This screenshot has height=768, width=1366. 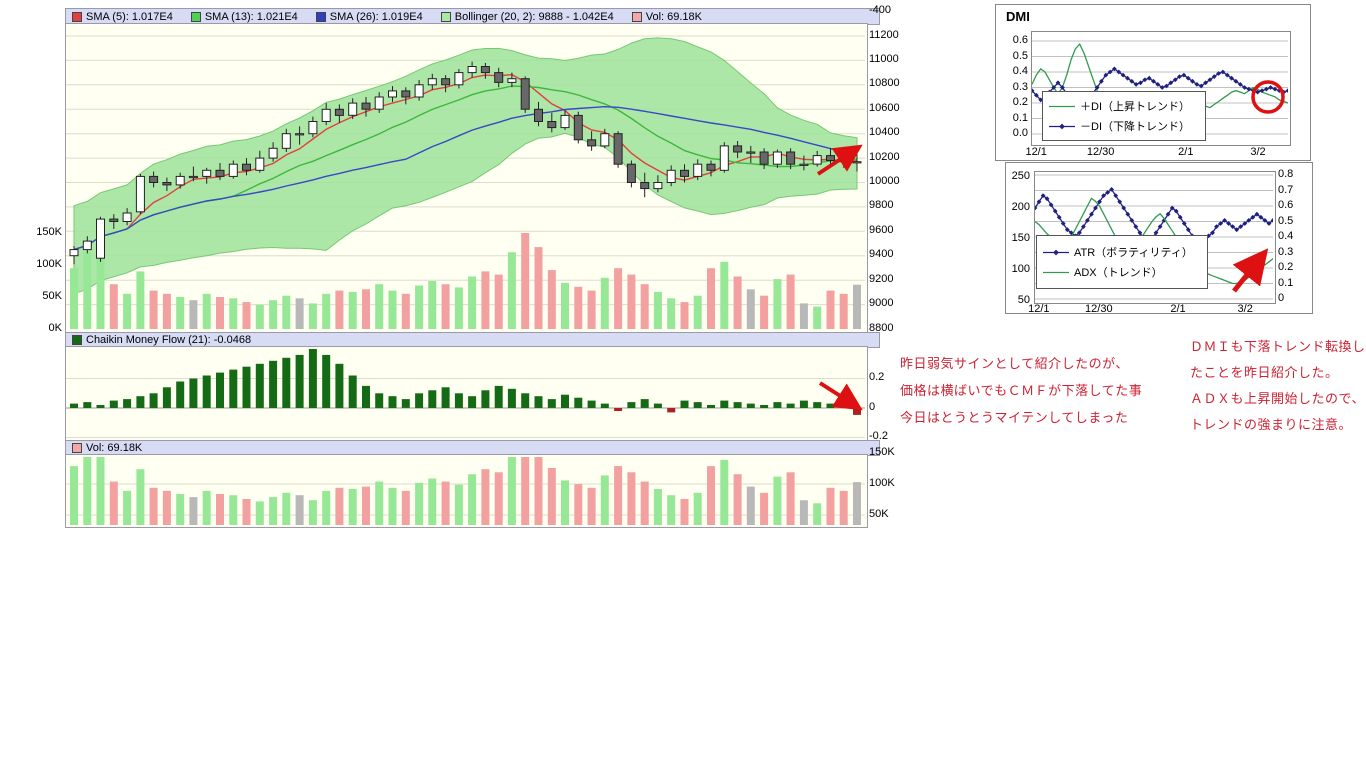 What do you see at coordinates (884, 107) in the screenshot?
I see `price-axis-tick: 10600` at bounding box center [884, 107].